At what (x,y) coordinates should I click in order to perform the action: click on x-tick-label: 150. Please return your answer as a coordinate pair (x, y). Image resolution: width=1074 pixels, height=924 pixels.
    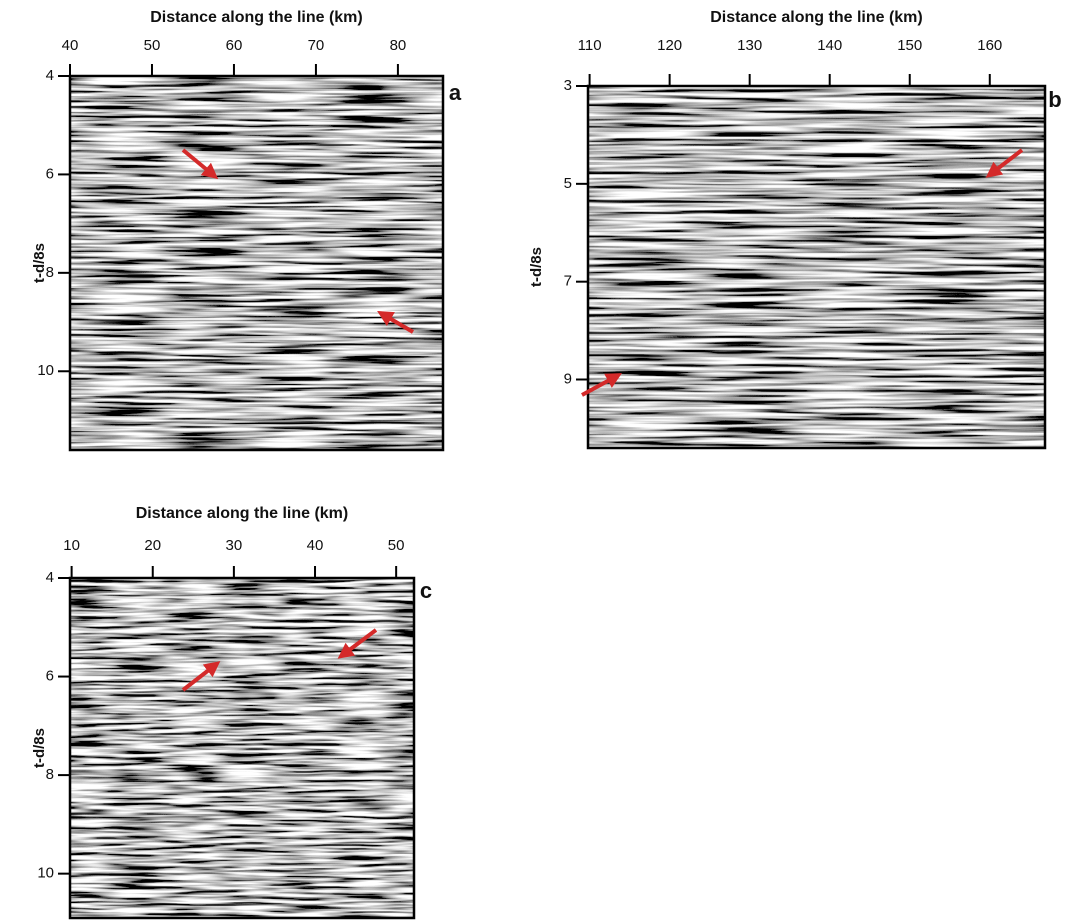
    Looking at the image, I should click on (909, 45).